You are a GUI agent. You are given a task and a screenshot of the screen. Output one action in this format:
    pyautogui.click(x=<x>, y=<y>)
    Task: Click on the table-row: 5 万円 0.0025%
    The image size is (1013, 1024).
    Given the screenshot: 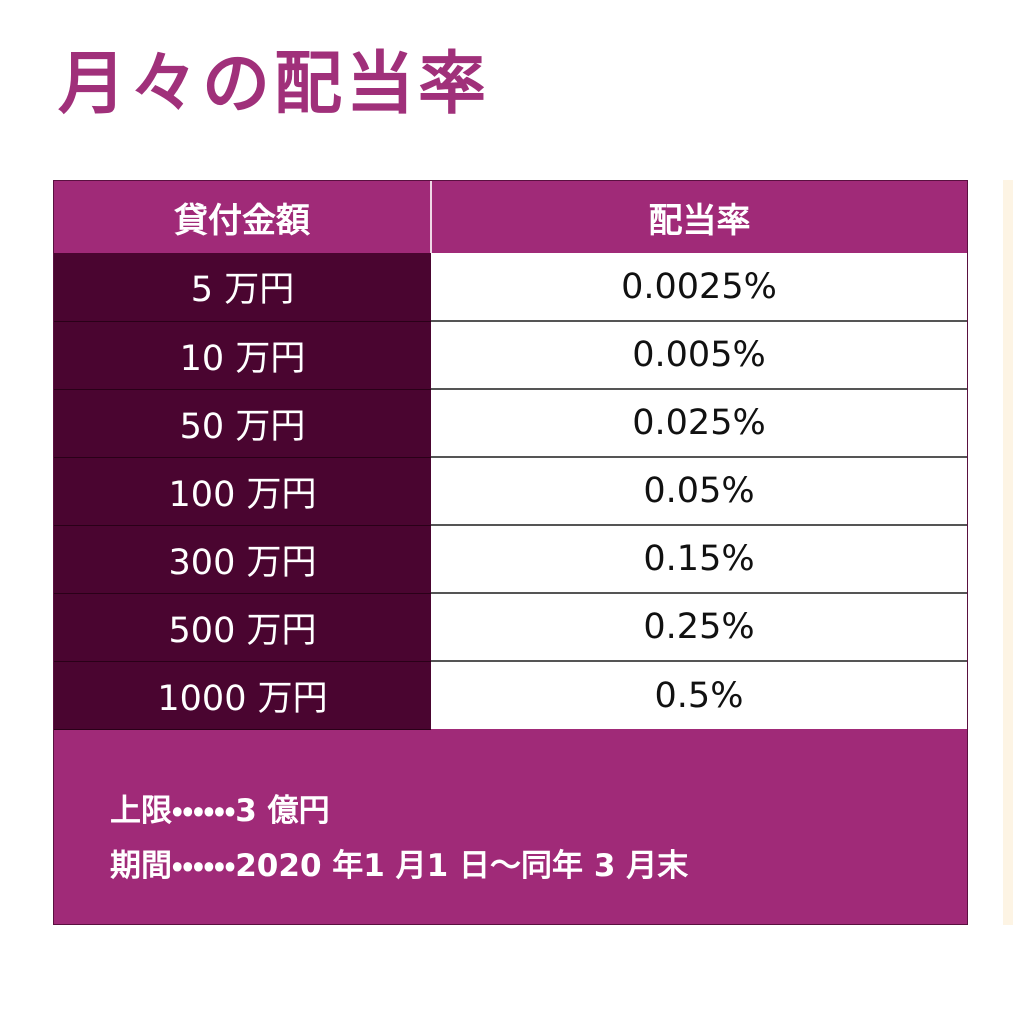 What is the action you would take?
    pyautogui.click(x=510, y=287)
    